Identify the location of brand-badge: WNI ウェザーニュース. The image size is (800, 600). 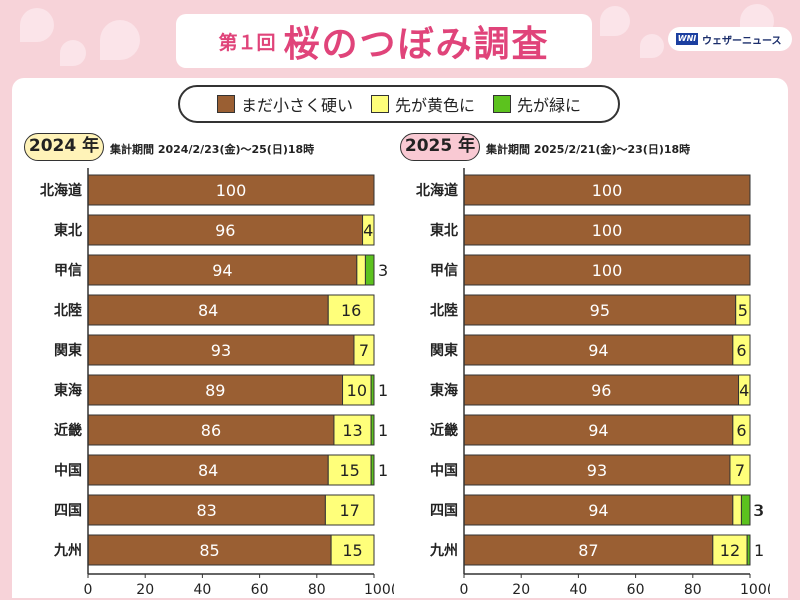
(730, 39).